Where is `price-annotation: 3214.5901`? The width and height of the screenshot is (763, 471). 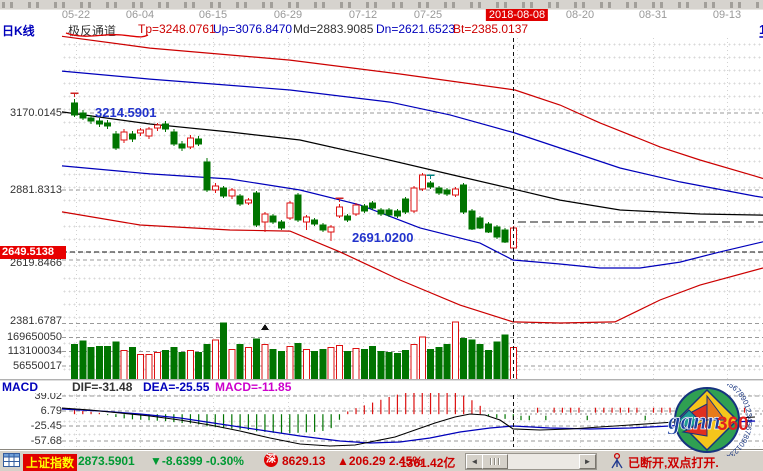
price-annotation: 3214.5901 is located at coordinates (125, 112).